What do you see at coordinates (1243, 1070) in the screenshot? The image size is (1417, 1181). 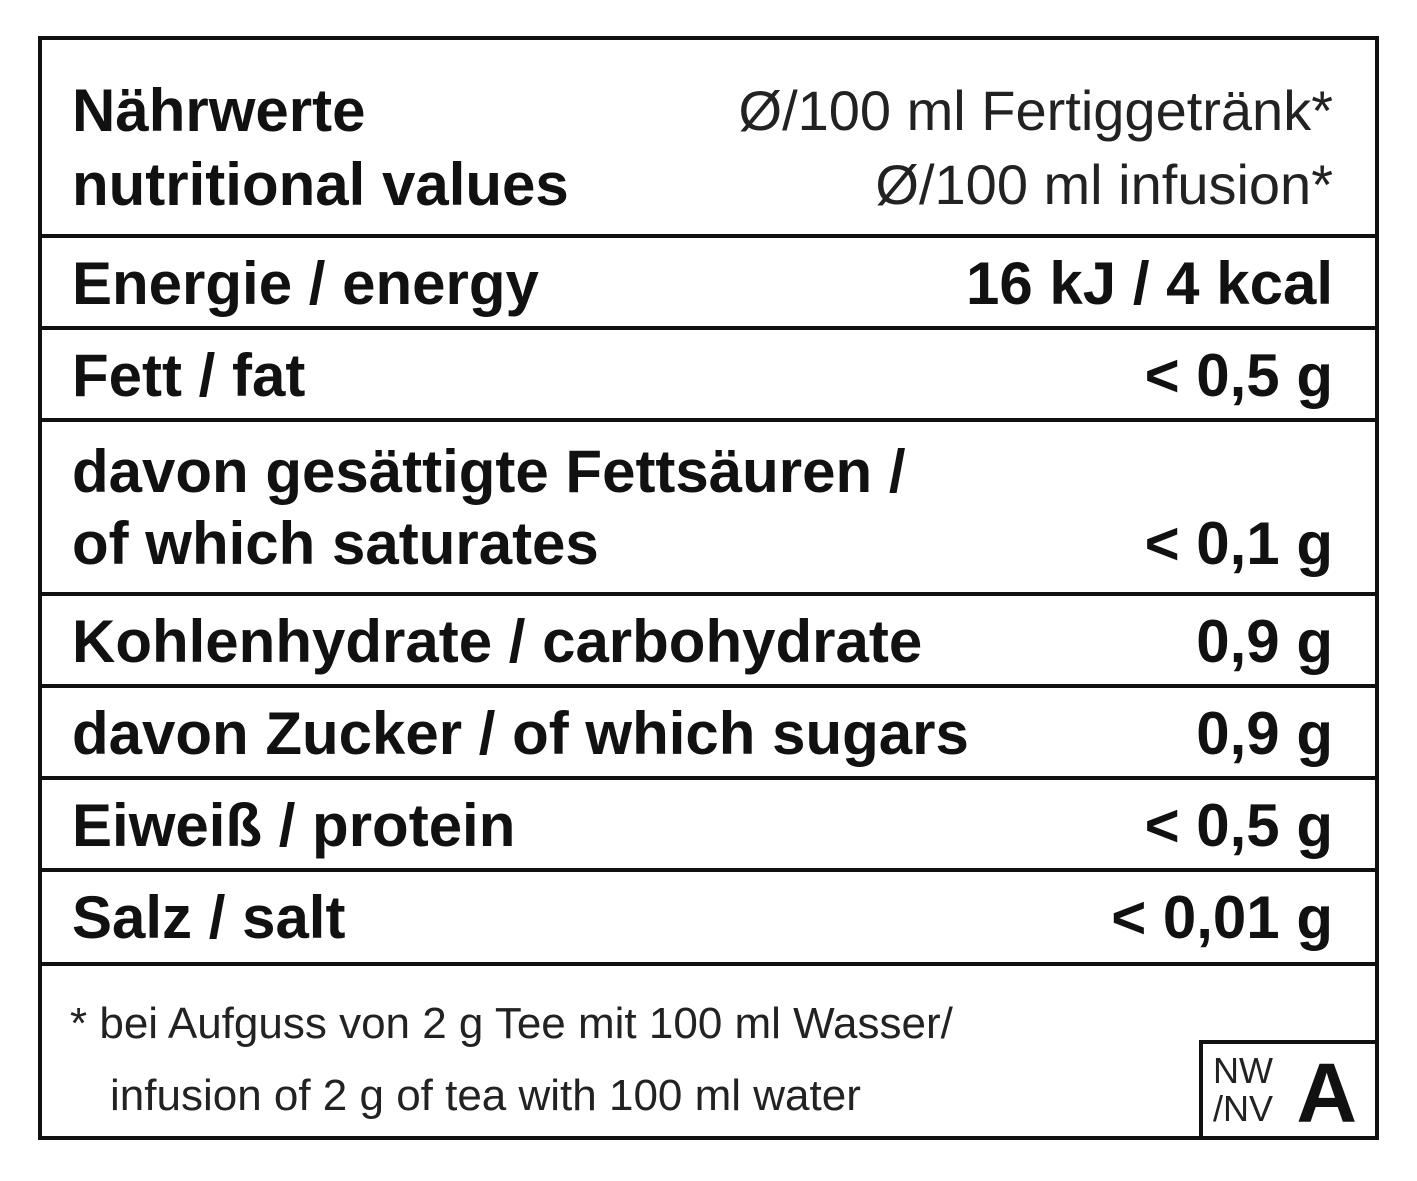 I see `badge-line1: NW` at bounding box center [1243, 1070].